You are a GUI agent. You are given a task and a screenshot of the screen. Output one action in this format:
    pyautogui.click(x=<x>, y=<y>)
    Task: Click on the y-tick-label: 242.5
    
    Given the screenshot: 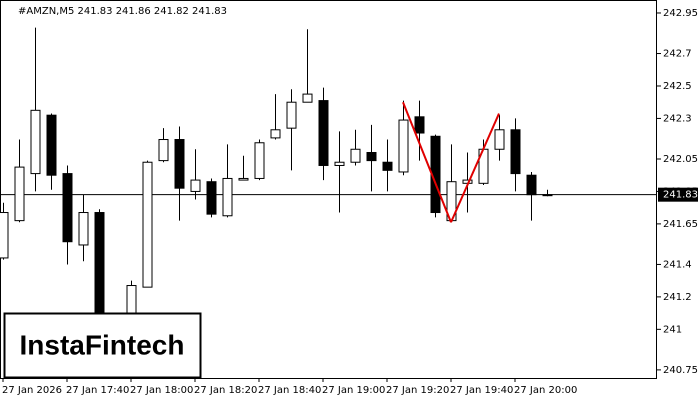 What is the action you would take?
    pyautogui.click(x=677, y=86)
    